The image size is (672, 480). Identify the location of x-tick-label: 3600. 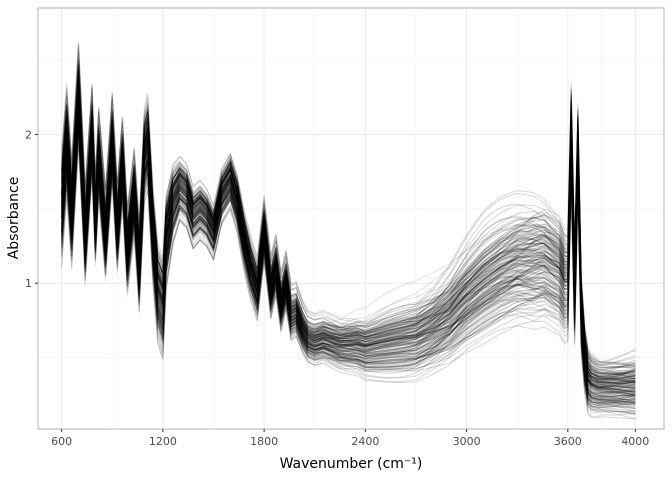
(568, 441).